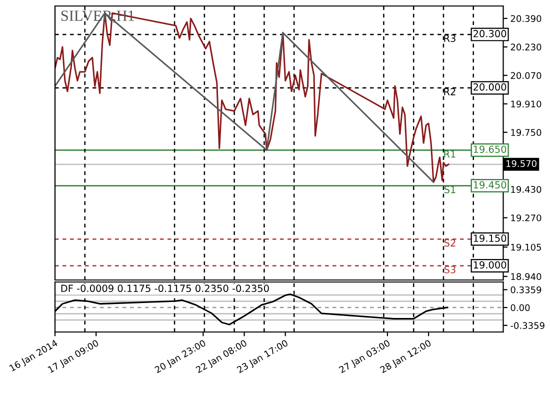 Image resolution: width=550 pixels, height=400 pixels. What do you see at coordinates (526, 247) in the screenshot?
I see `y-tick-label: 19.105` at bounding box center [526, 247].